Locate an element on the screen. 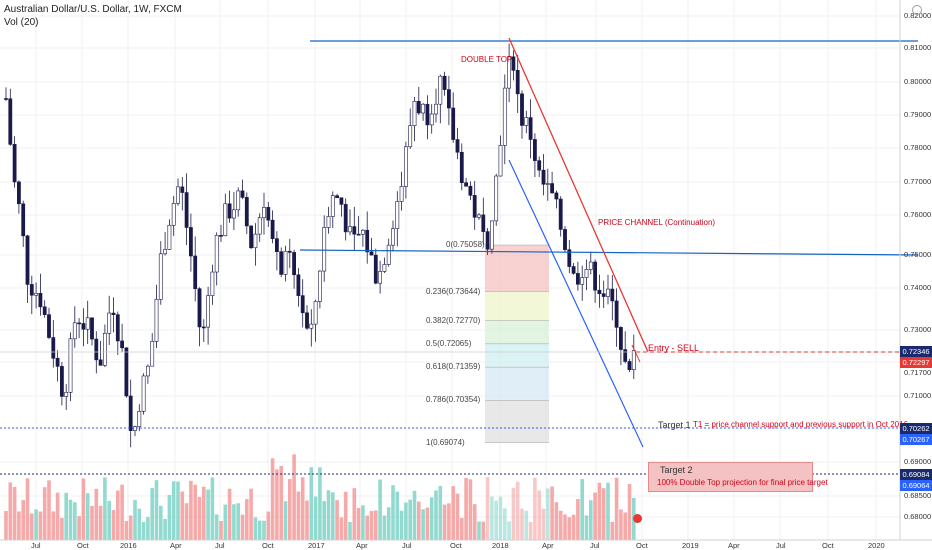 The image size is (932, 550). price-tag: 0.70262 is located at coordinates (916, 428).